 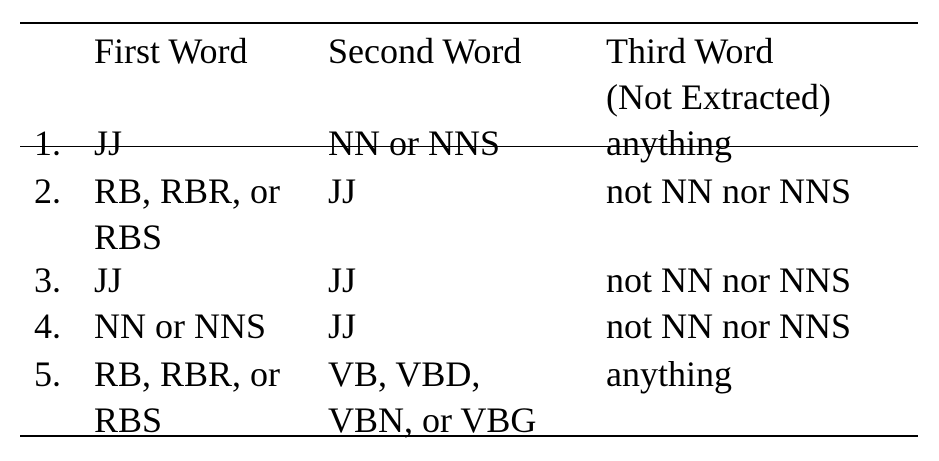 I want to click on row-first-word: NN or NNS, so click(x=180, y=326).